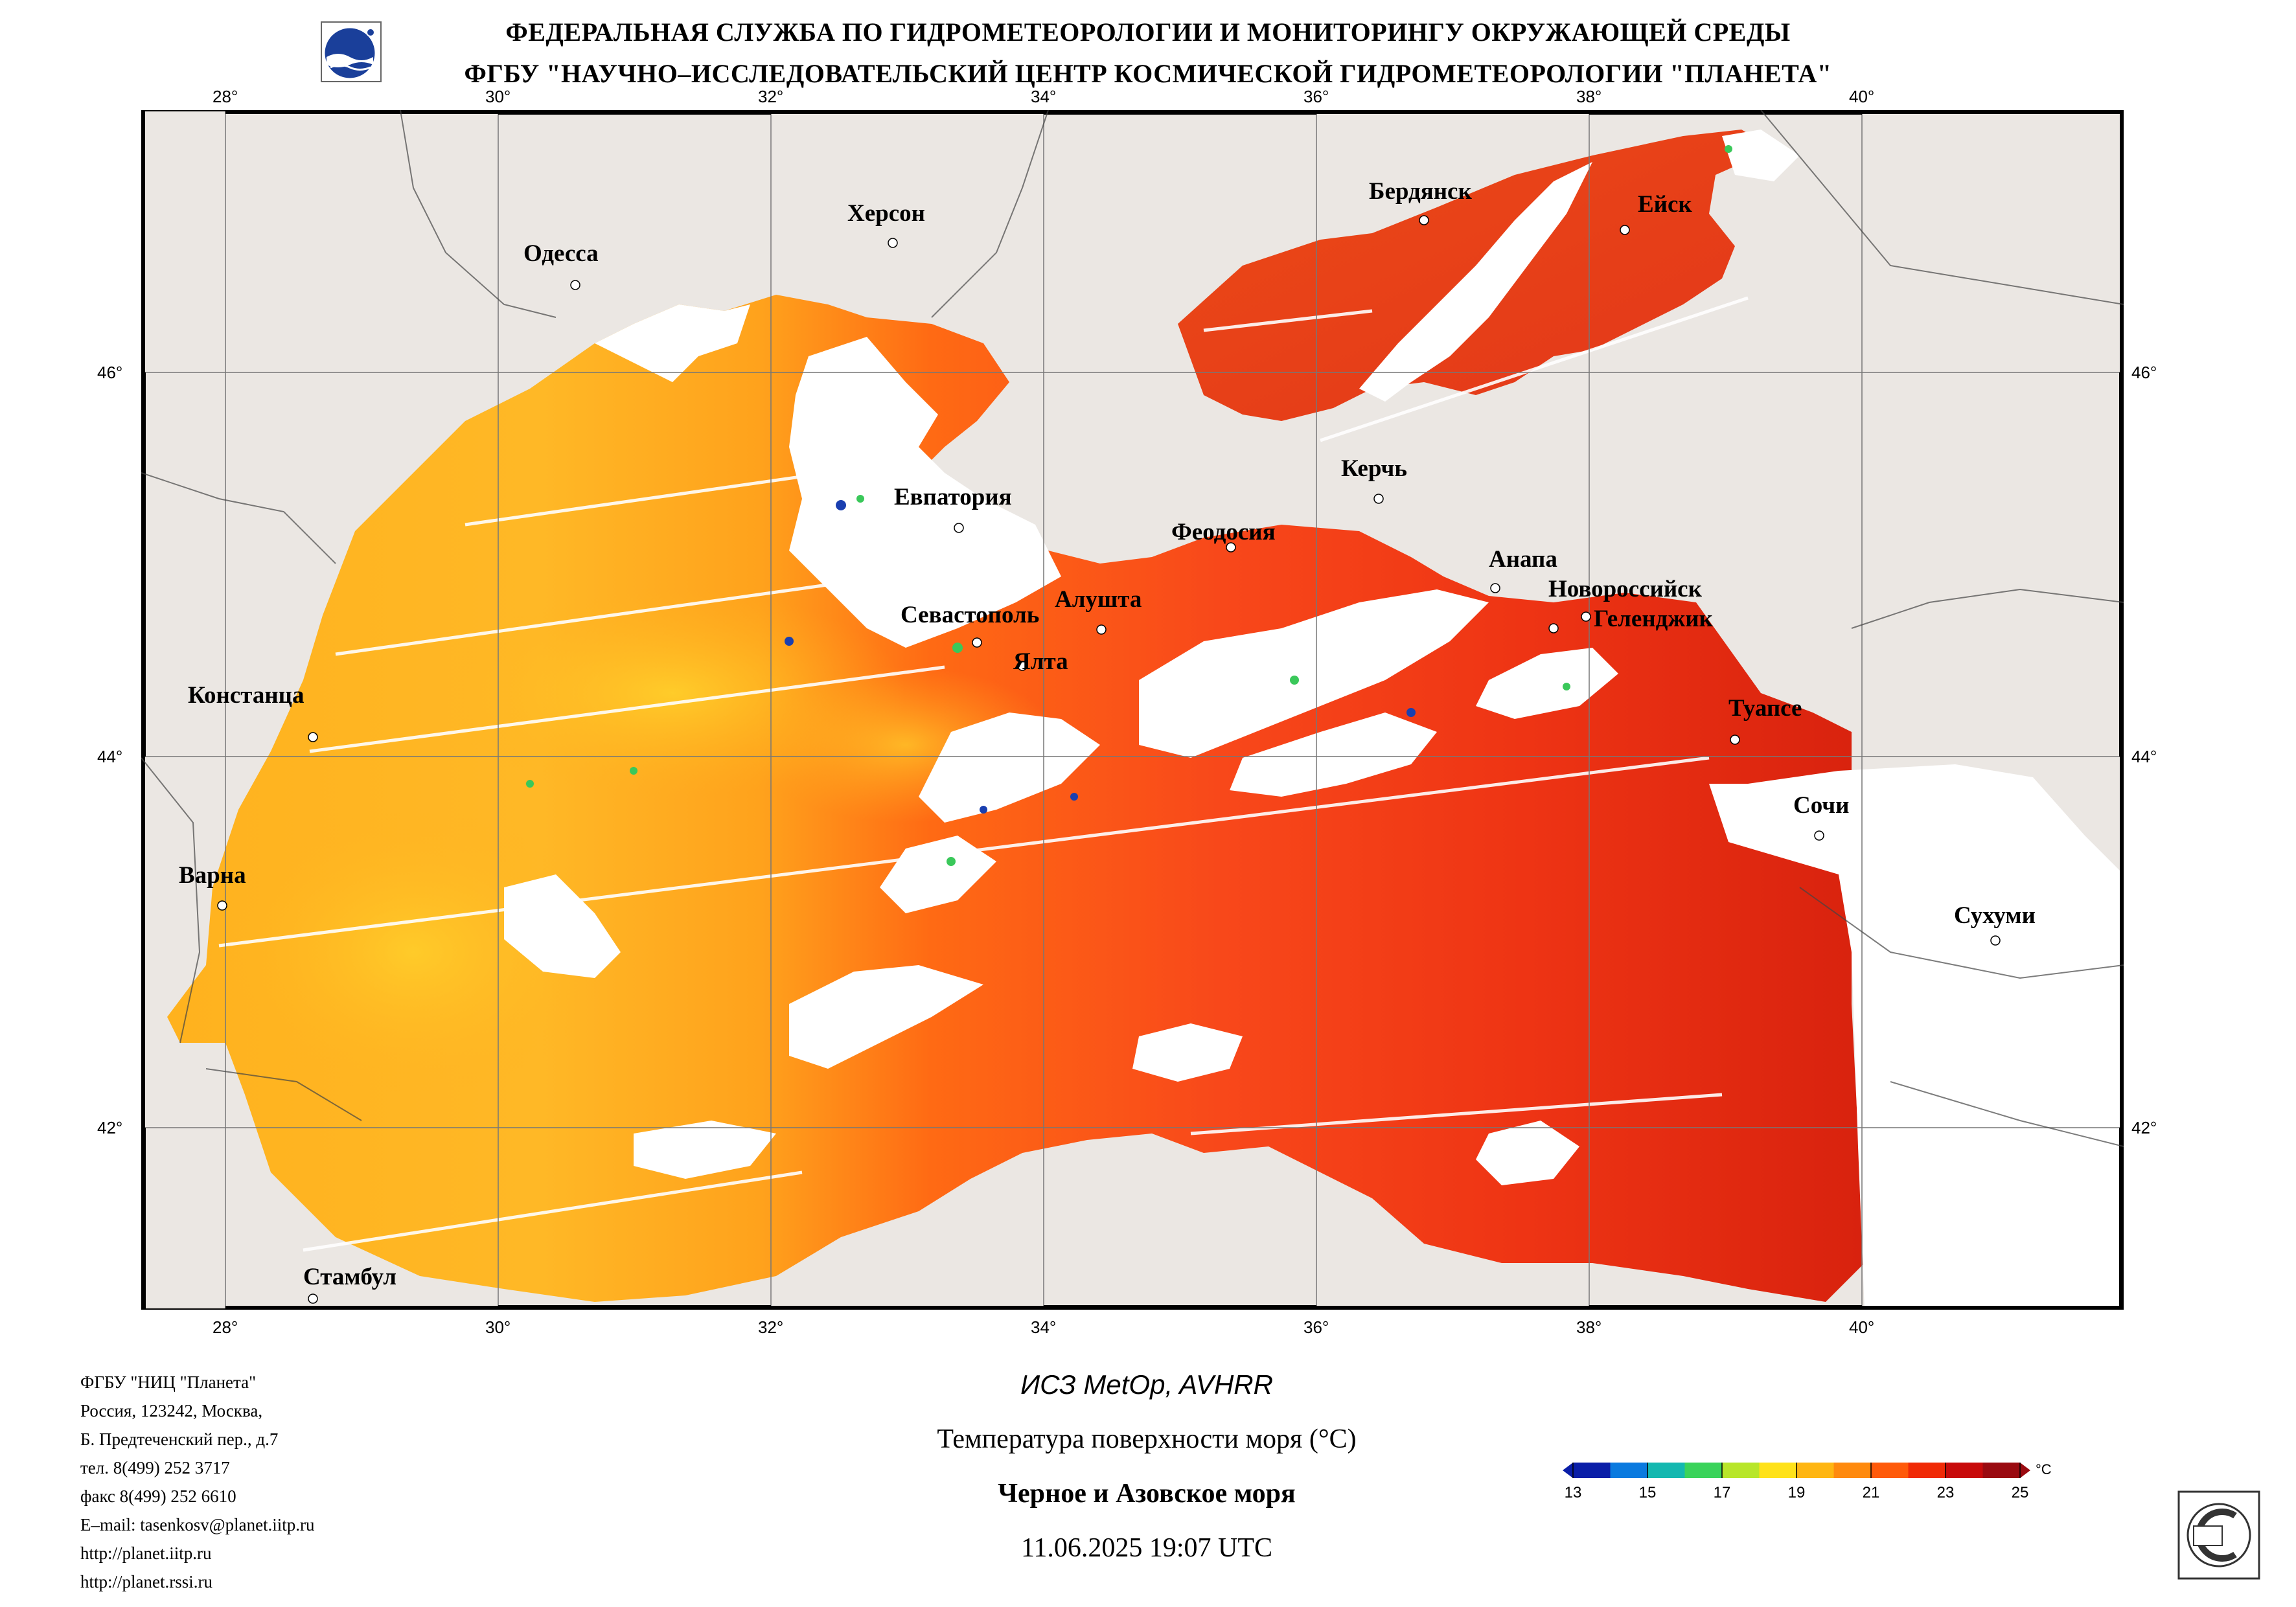 Image resolution: width=2296 pixels, height=1607 pixels. Describe the element at coordinates (1862, 1327) in the screenshot. I see `lon-label-bottom: 40°` at that location.